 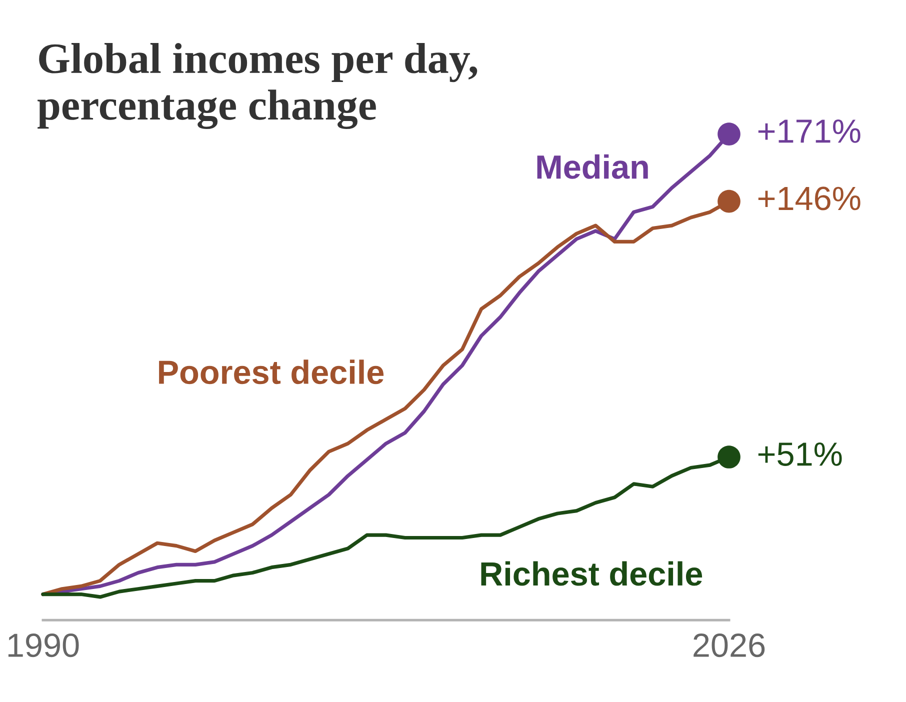 I want to click on series-label: Poorest decile, so click(x=271, y=372).